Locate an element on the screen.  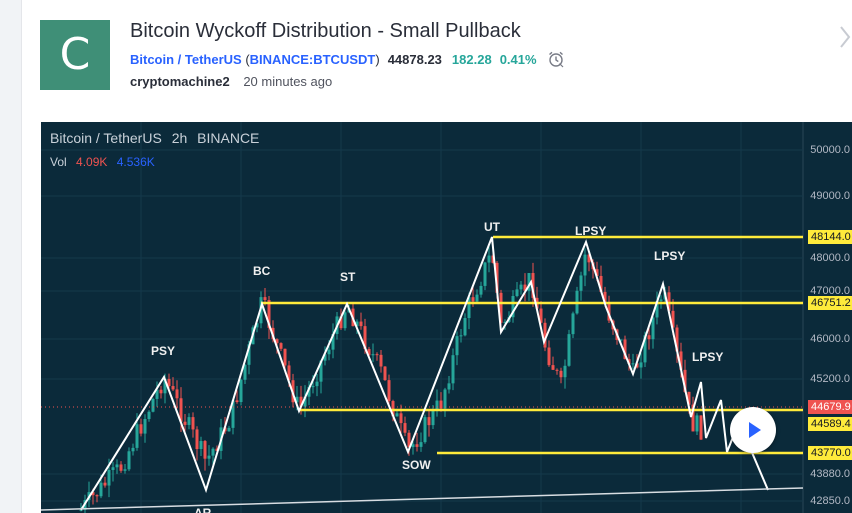
chart-legend: Bitcoin / TetherUS 2h BINANCE is located at coordinates (157, 138).